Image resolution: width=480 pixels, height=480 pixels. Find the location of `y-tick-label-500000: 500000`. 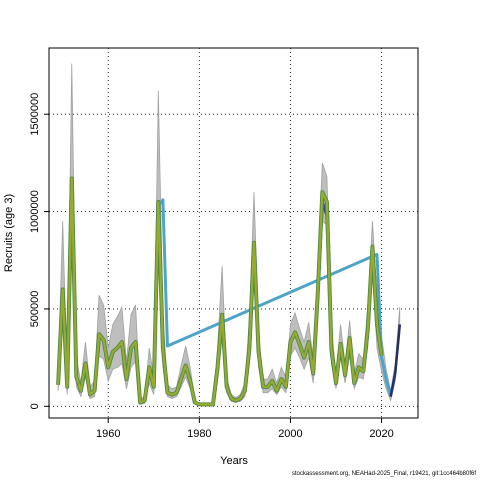

y-tick-label-500000: 500000 is located at coordinates (35, 309).